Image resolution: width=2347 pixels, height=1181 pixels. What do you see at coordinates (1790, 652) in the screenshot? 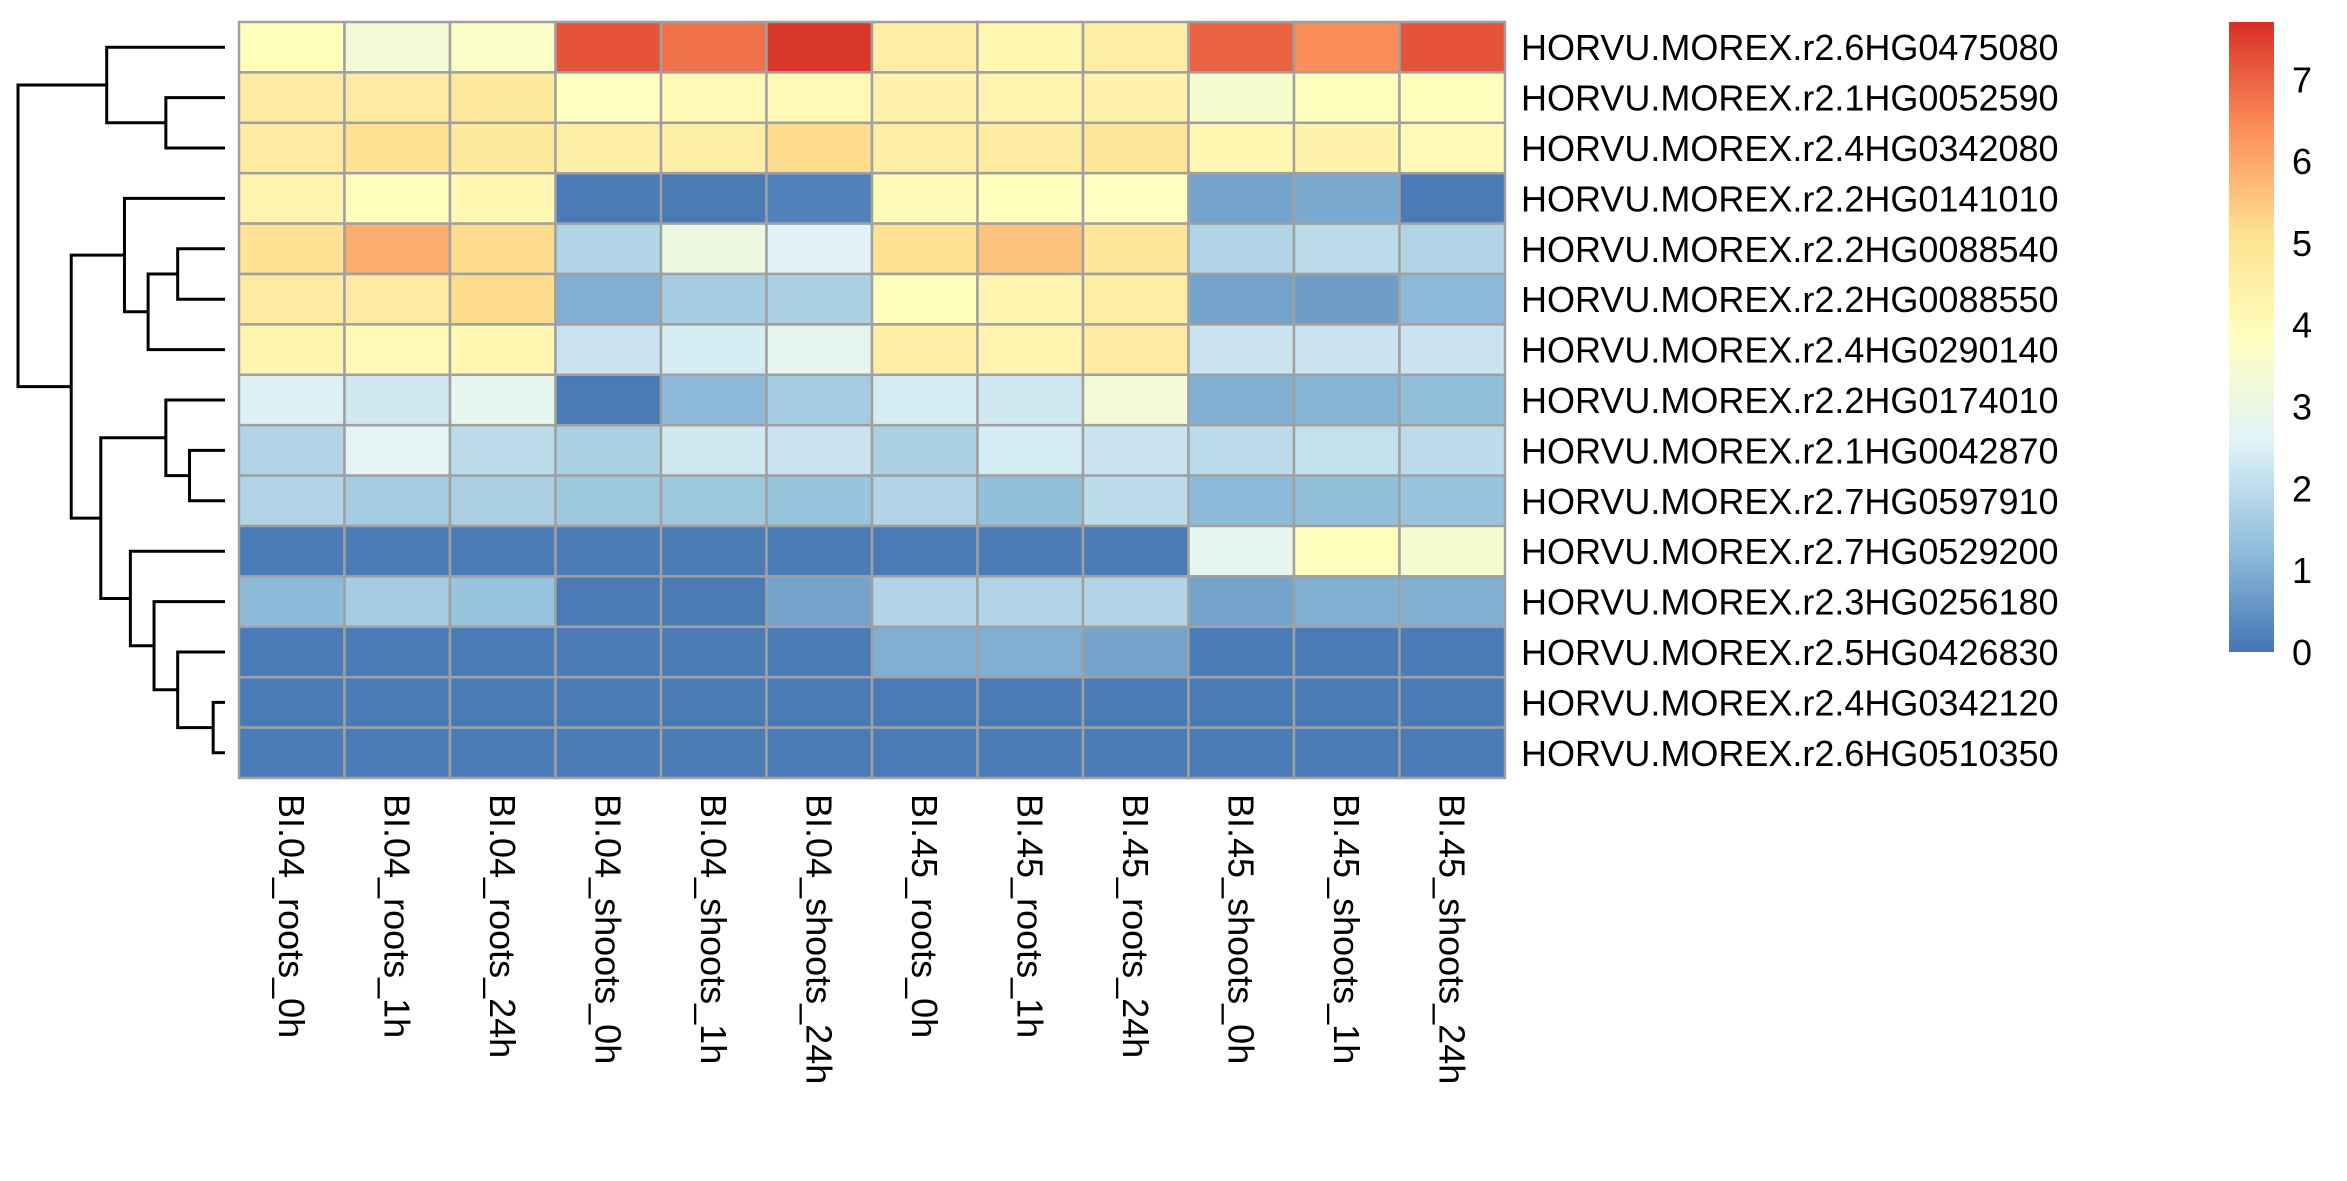
I see `row-label: HORVU.MOREX.r2.5HG0426830` at bounding box center [1790, 652].